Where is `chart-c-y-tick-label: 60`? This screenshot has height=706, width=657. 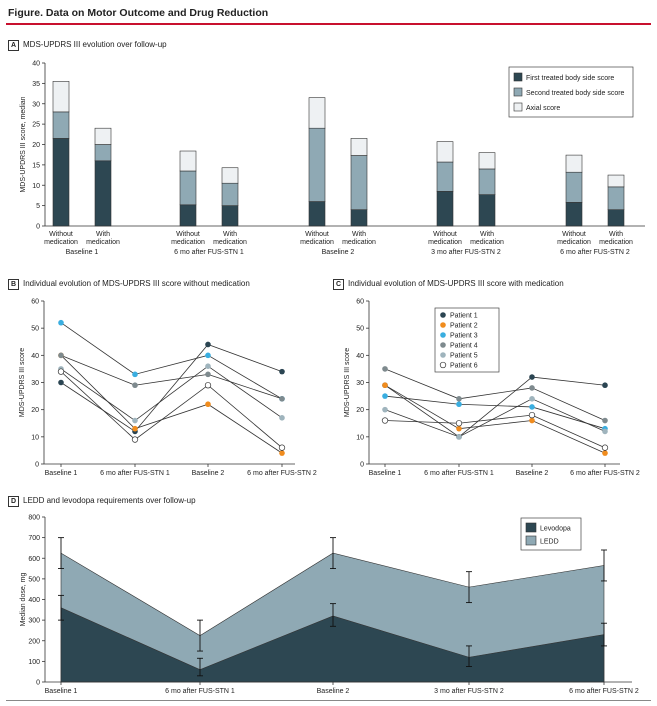 chart-c-y-tick-label: 60 is located at coordinates (360, 302).